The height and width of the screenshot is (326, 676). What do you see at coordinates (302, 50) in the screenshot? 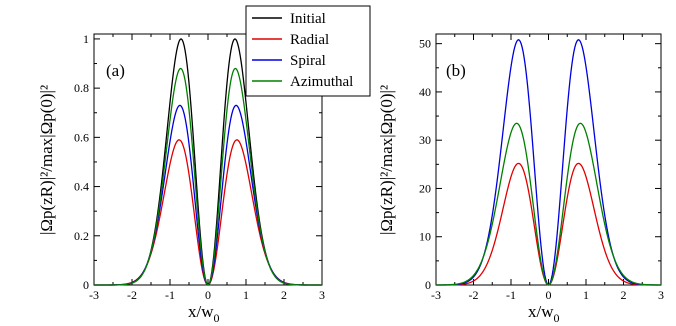
I see `legend-items: Initial Radial Spiral Azimuthal` at bounding box center [302, 50].